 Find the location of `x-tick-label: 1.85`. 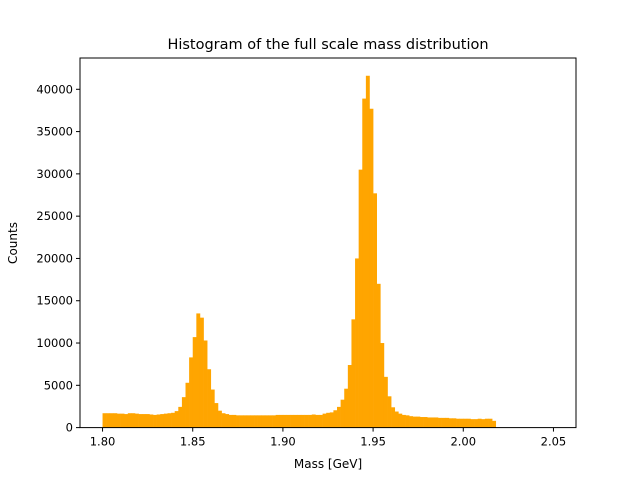

x-tick-label: 1.85 is located at coordinates (193, 442).